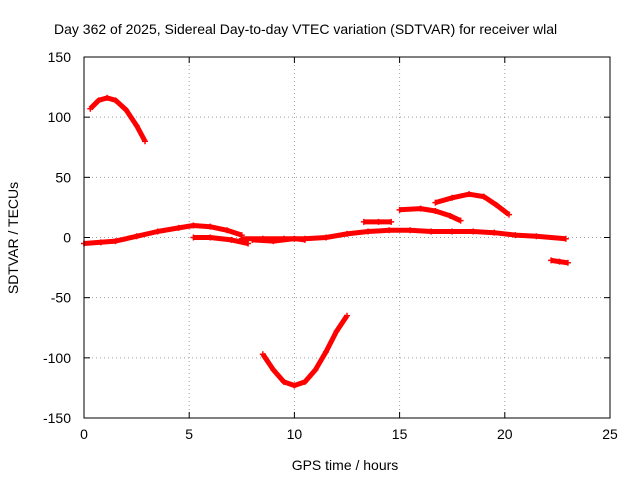 This screenshot has height=480, width=640. Describe the element at coordinates (400, 434) in the screenshot. I see `x-tick-label: 15` at that location.